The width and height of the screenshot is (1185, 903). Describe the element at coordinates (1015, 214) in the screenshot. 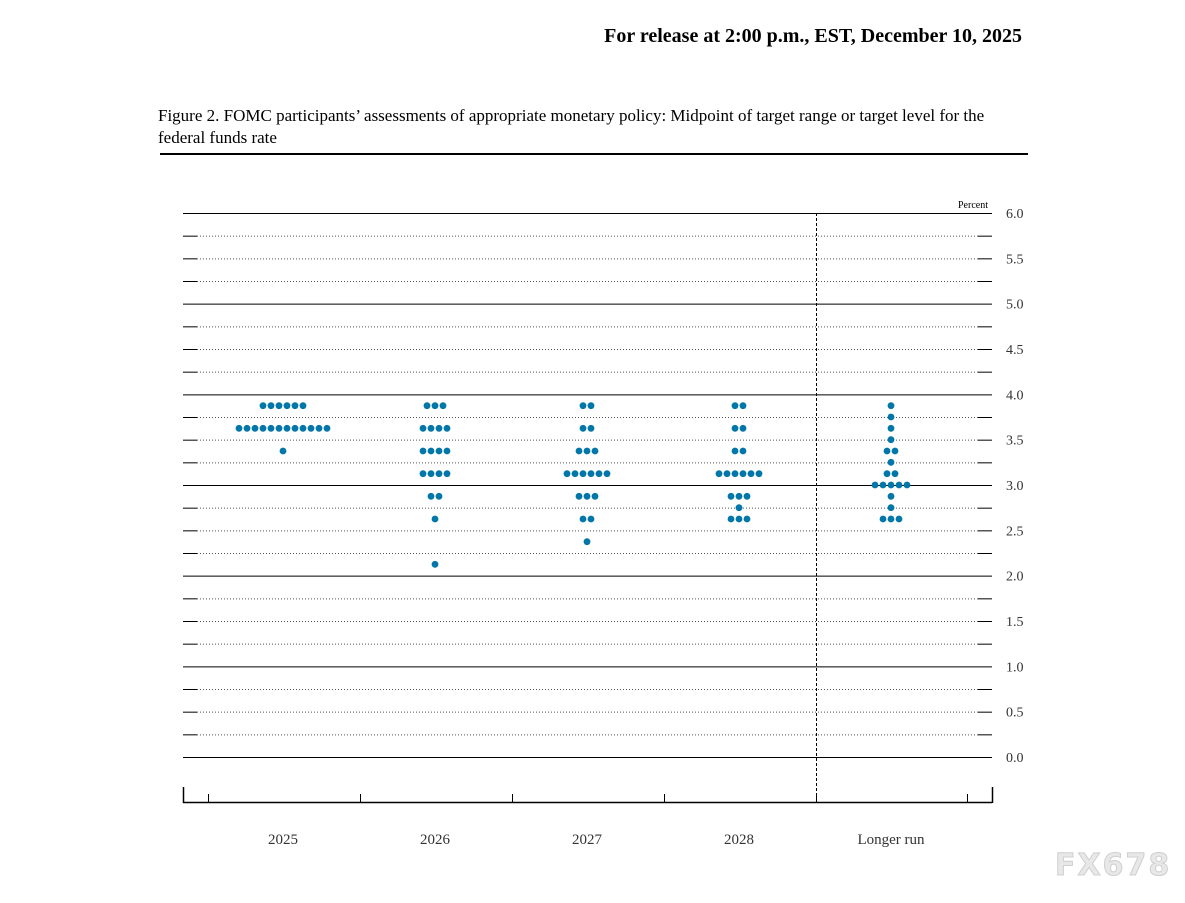

I see `y-tick-label: 6.0` at that location.